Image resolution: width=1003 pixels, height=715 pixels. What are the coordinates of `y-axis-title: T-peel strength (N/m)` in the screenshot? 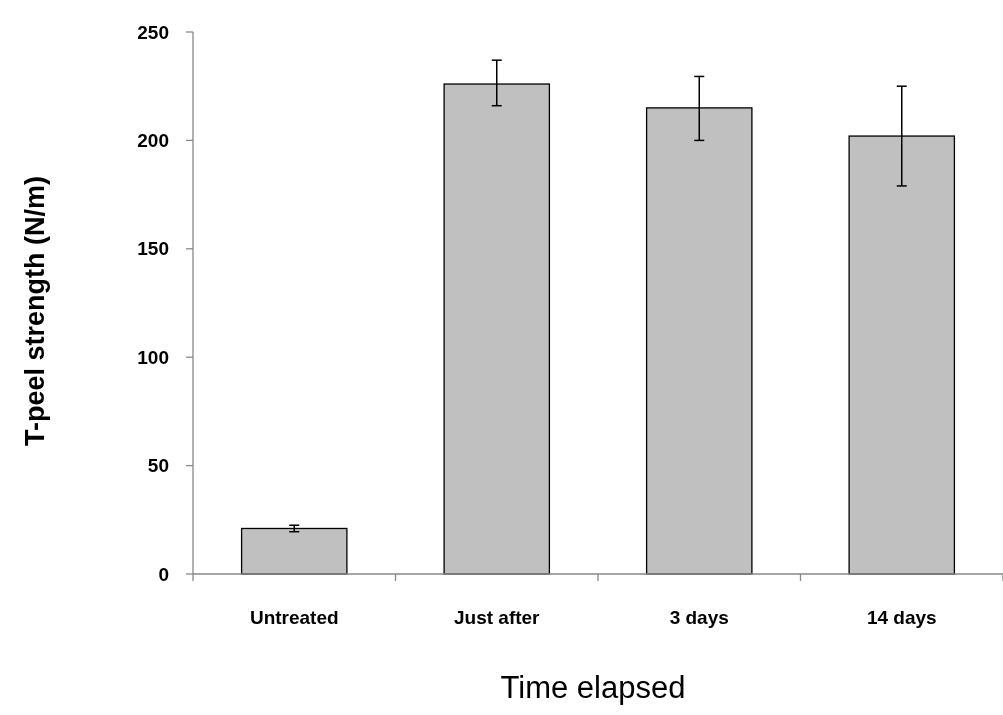 It's located at (35, 311).